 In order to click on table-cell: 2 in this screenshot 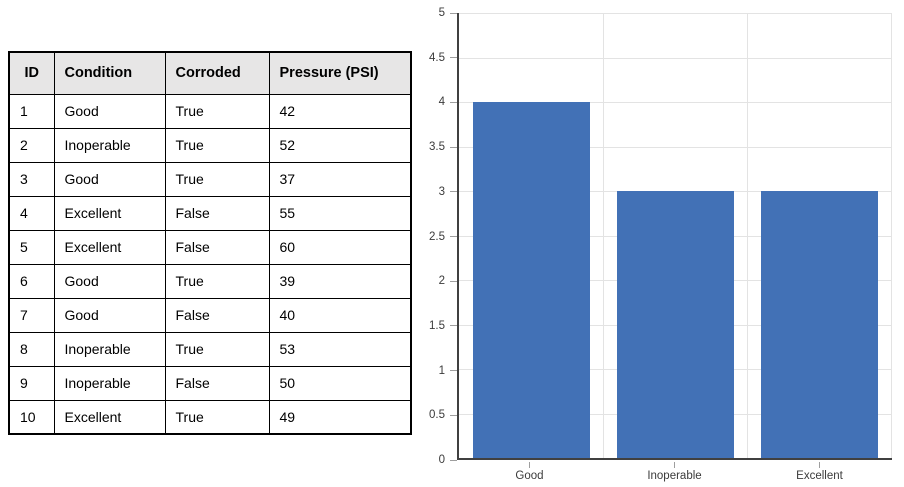, I will do `click(31, 145)`.